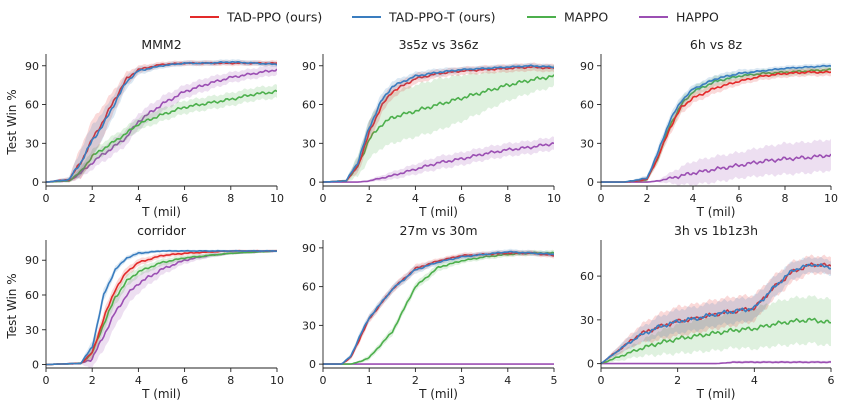 The width and height of the screenshot is (847, 412). I want to click on panel-mmm2-band-tad-ppo-ours, so click(161, 121).